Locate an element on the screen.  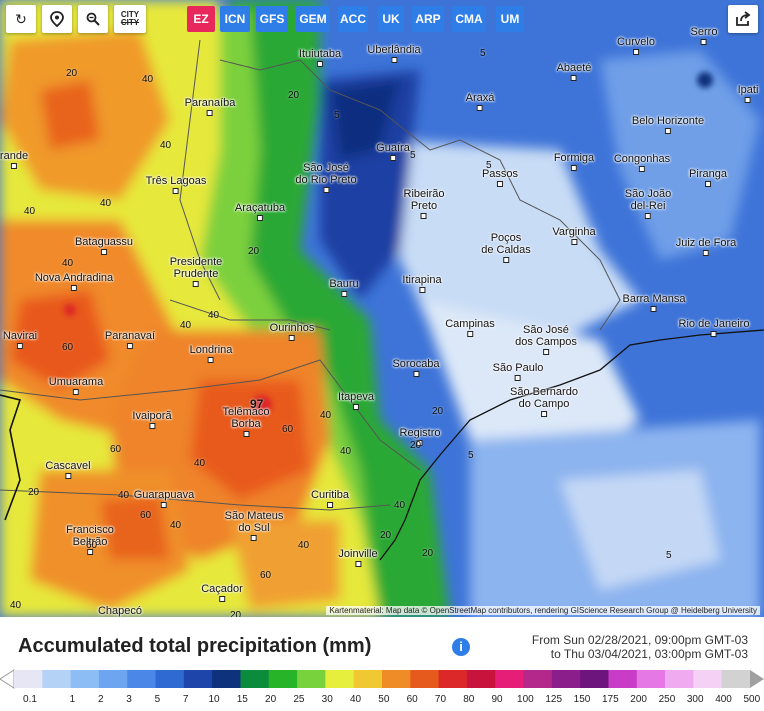
city-label: Navirai is located at coordinates (20, 339).